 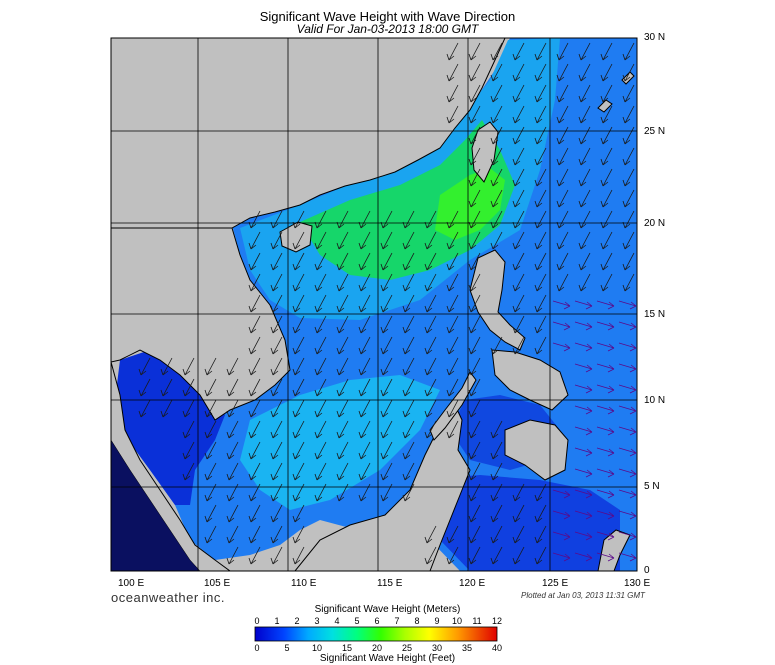 I want to click on meter-tick: 7, so click(x=397, y=621).